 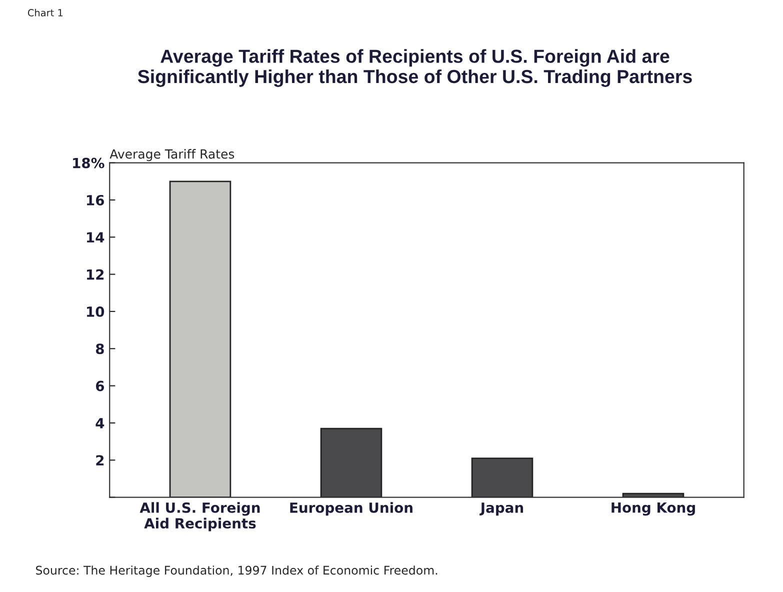 I want to click on x-tick-label: All U.S. Foreign Aid Recipients, so click(x=200, y=517).